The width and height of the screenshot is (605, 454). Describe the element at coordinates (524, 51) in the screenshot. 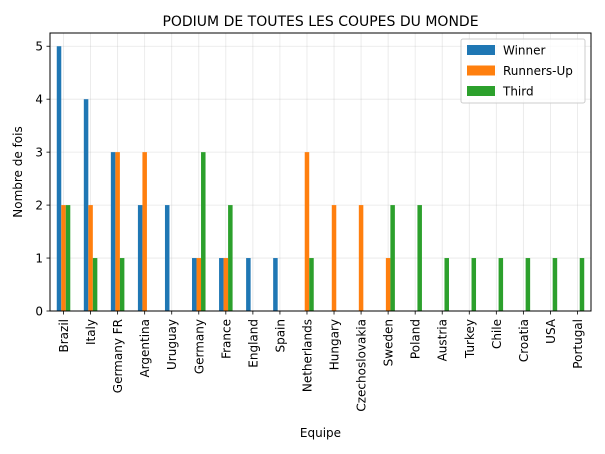

I see `legend-label: Winner` at that location.